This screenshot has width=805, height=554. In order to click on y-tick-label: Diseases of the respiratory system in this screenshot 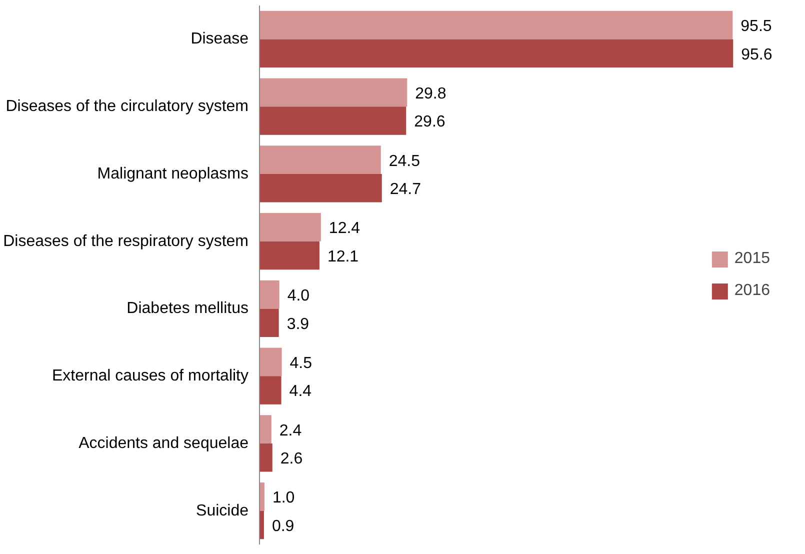, I will do `click(125, 241)`.